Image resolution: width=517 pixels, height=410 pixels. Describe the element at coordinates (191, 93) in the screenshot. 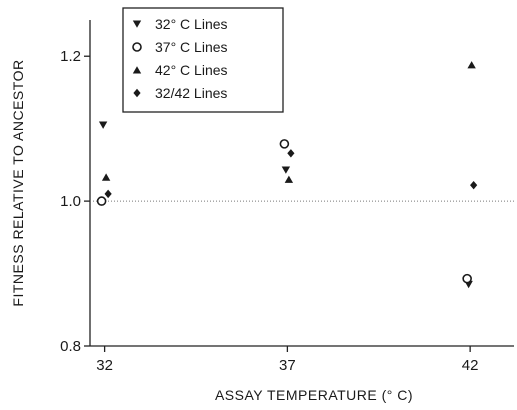

I see `legend-label: 32/42 Lines` at that location.